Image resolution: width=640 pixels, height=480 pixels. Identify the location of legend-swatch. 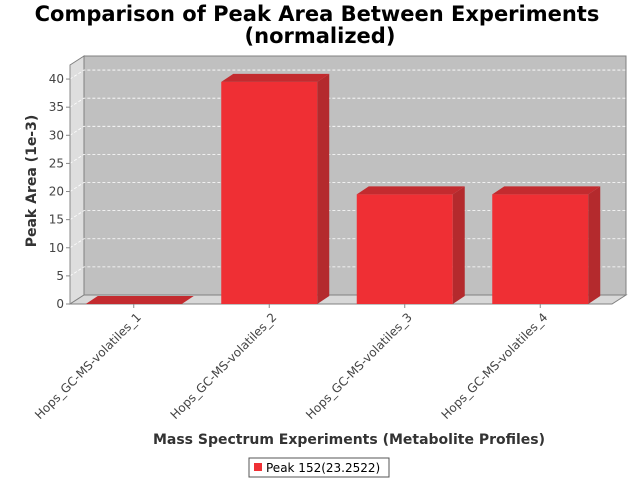
(258, 467).